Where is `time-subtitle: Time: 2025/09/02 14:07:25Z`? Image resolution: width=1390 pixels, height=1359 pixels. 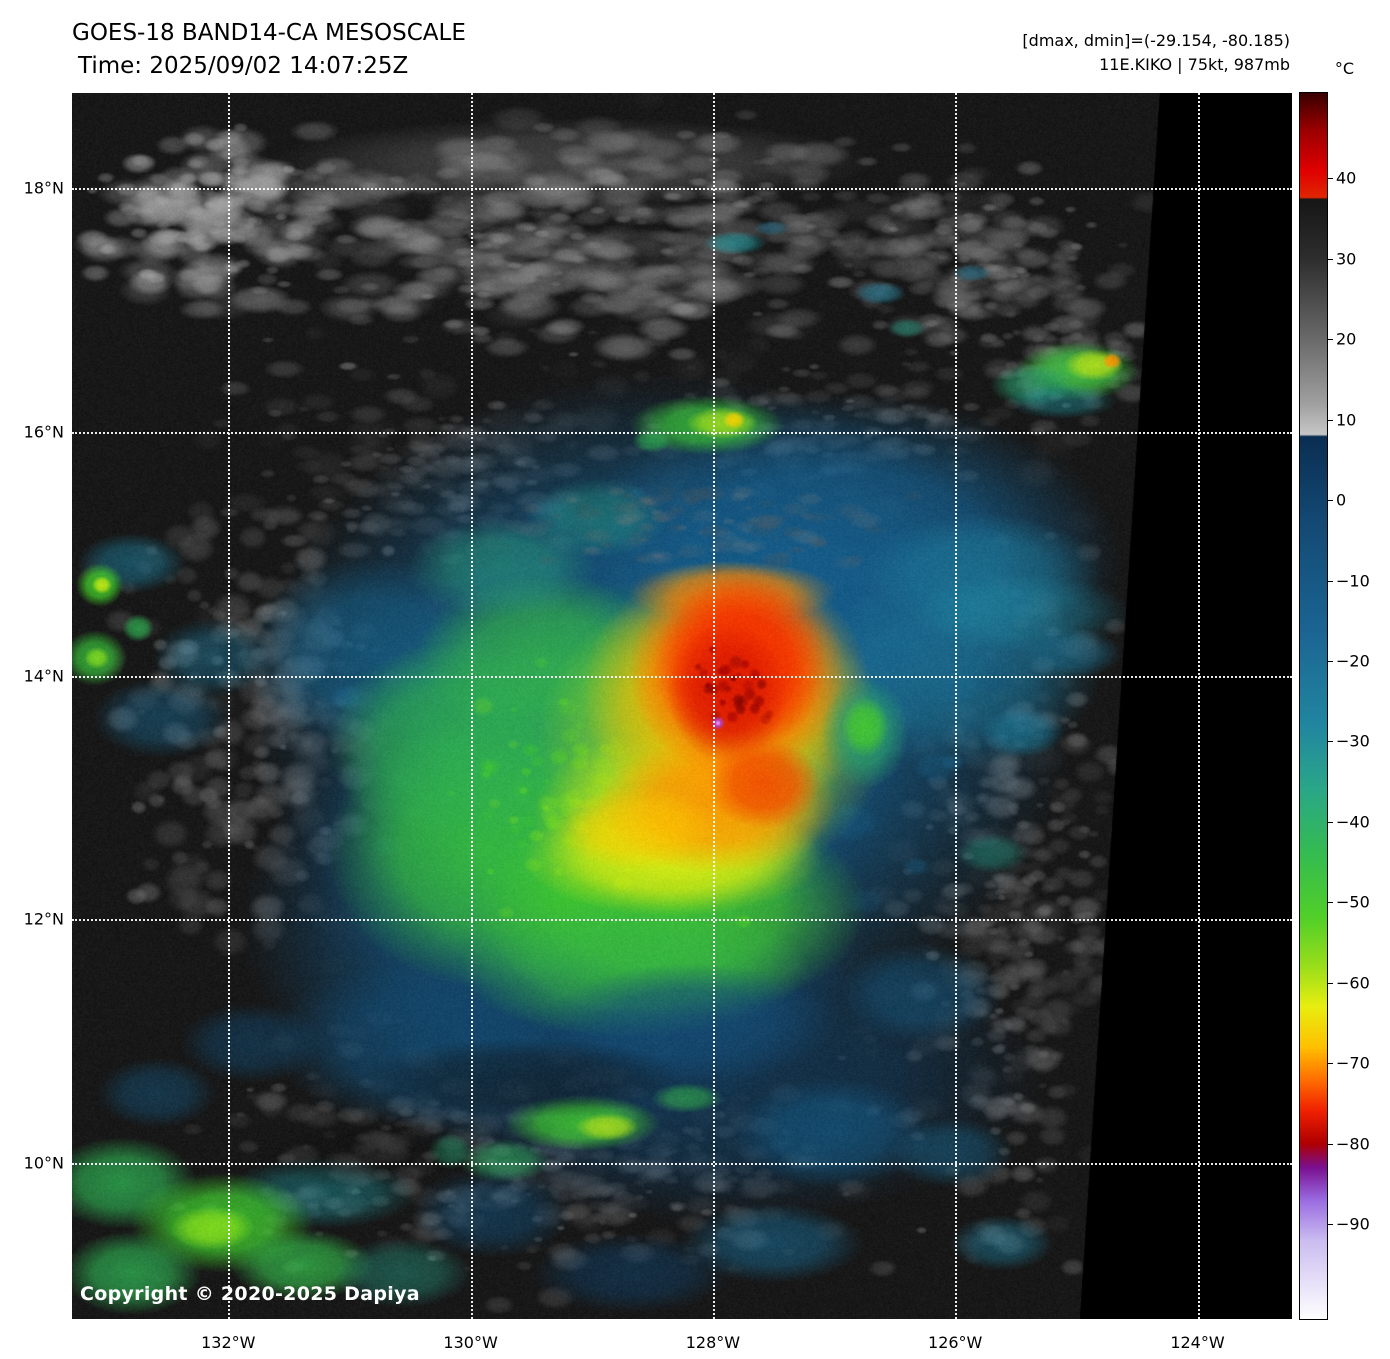 time-subtitle: Time: 2025/09/02 14:07:25Z is located at coordinates (243, 66).